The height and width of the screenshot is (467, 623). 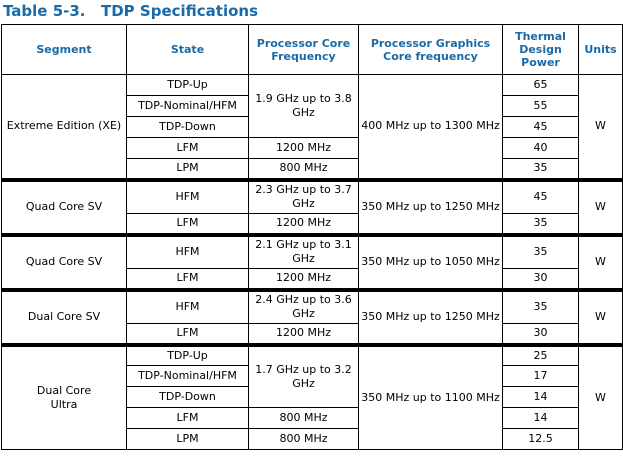 I want to click on graphics-frequency-cell: 350 MHz up to 1100 MHz, so click(x=430, y=397).